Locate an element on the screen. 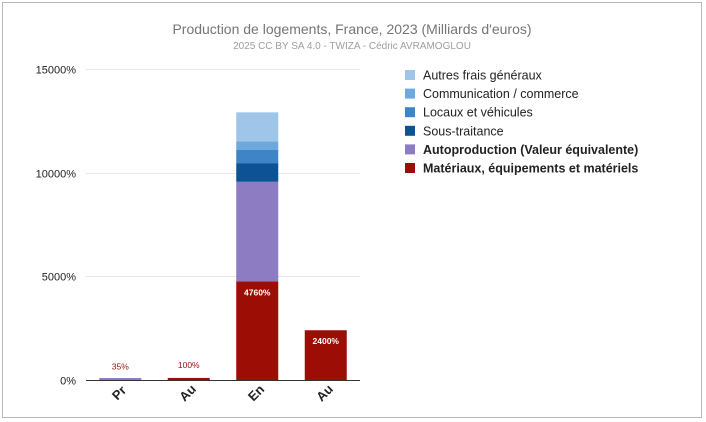 The width and height of the screenshot is (706, 422). y-tick-label: 0% is located at coordinates (68, 382).